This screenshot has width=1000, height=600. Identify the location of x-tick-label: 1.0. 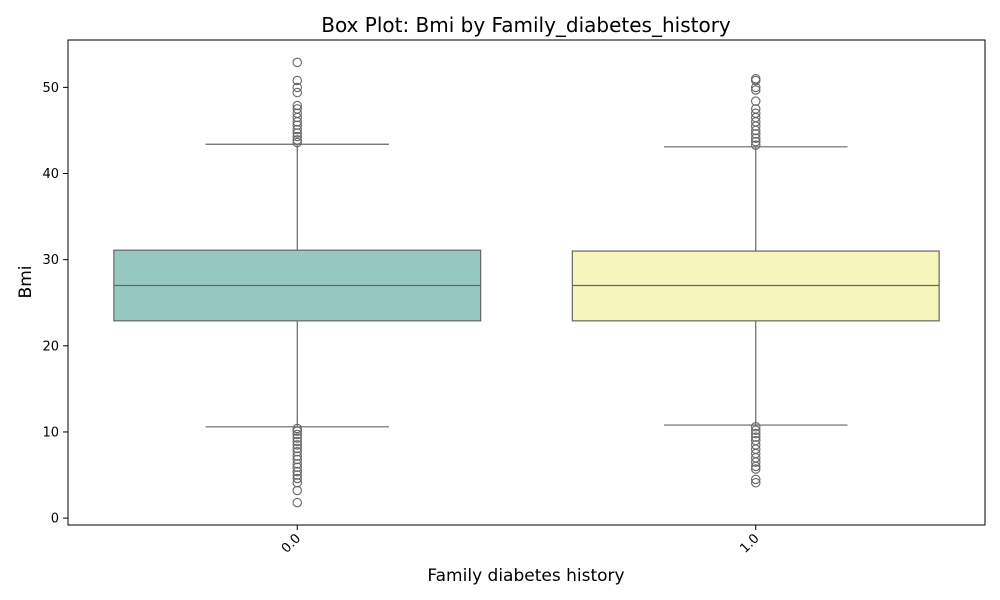
(749, 543).